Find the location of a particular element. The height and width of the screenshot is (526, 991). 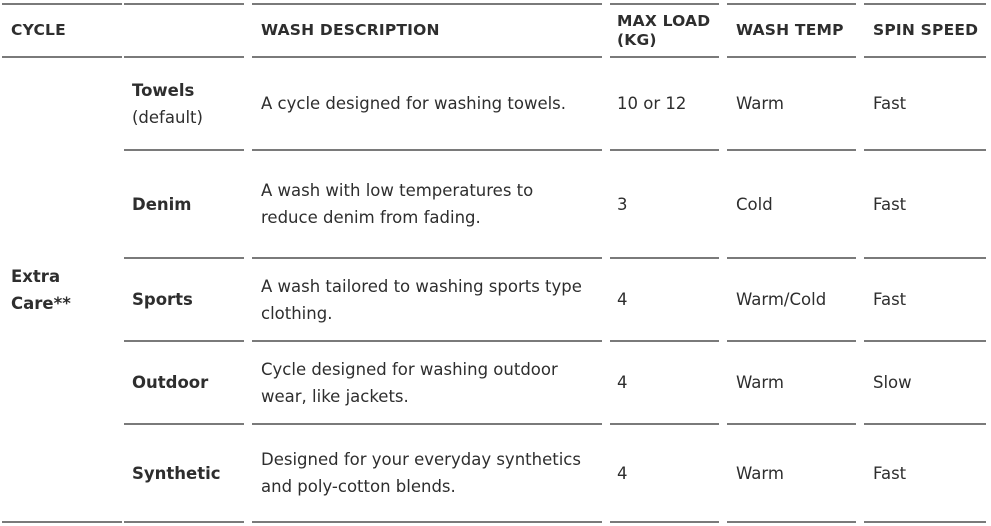

cycle-name: Denim is located at coordinates (162, 204).